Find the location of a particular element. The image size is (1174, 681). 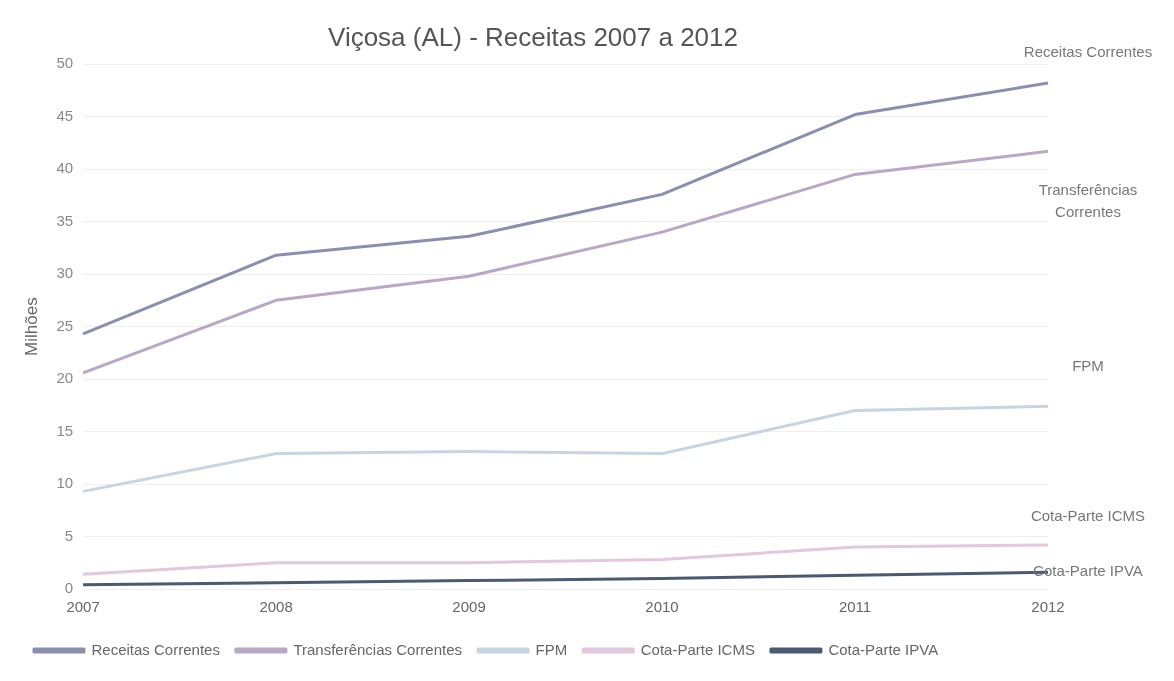

x-tick-label: 2007 is located at coordinates (83, 607).